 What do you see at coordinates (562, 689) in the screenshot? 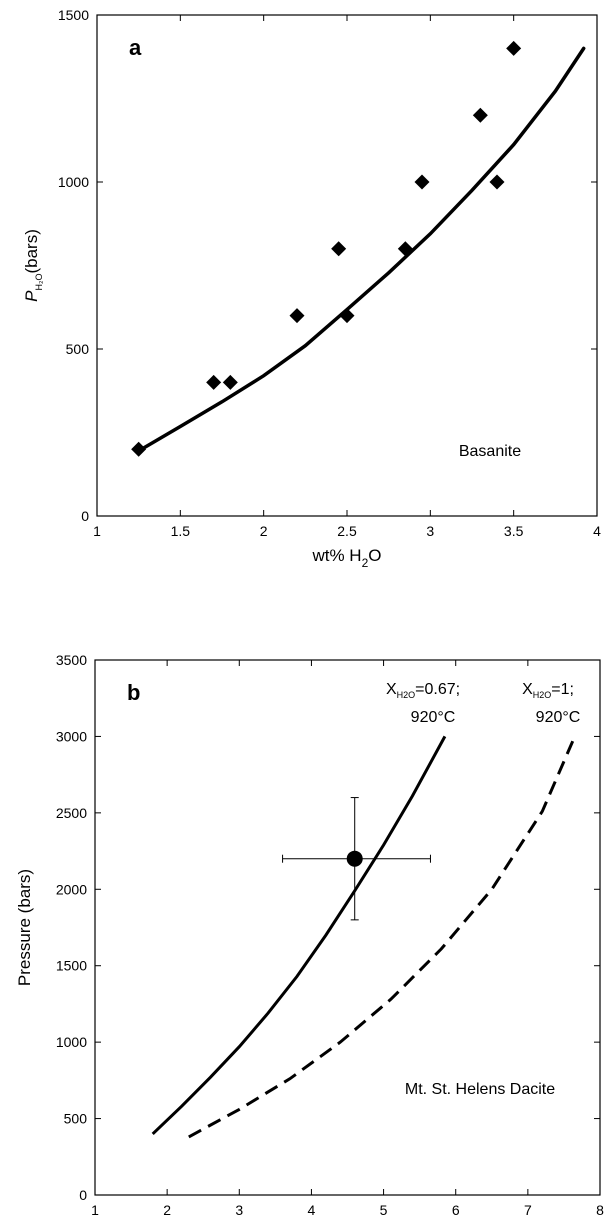
I see `series-label-tail: =1;` at bounding box center [562, 689].